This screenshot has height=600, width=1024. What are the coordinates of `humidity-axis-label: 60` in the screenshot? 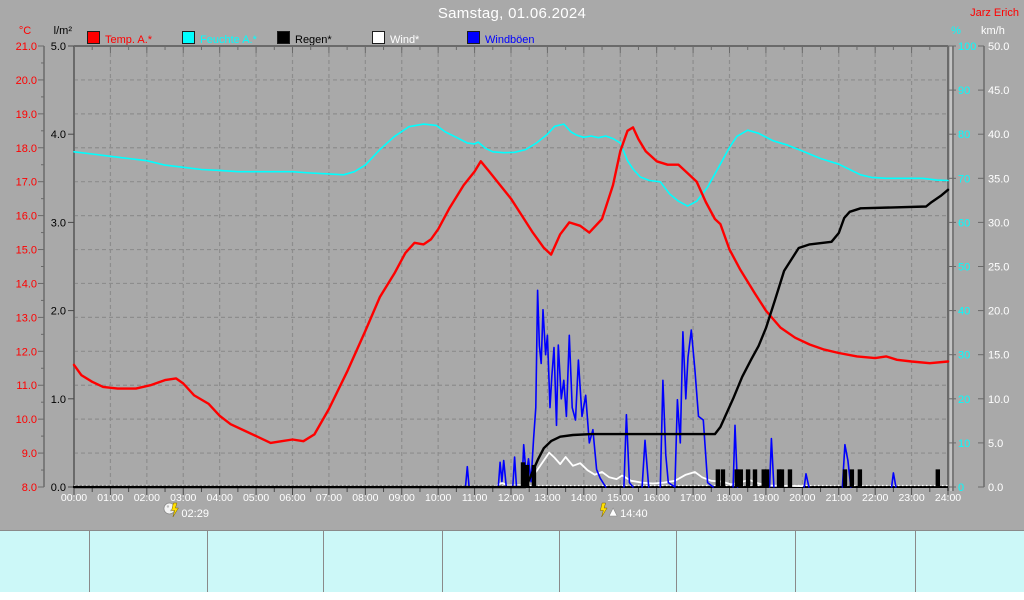 It's located at (964, 223).